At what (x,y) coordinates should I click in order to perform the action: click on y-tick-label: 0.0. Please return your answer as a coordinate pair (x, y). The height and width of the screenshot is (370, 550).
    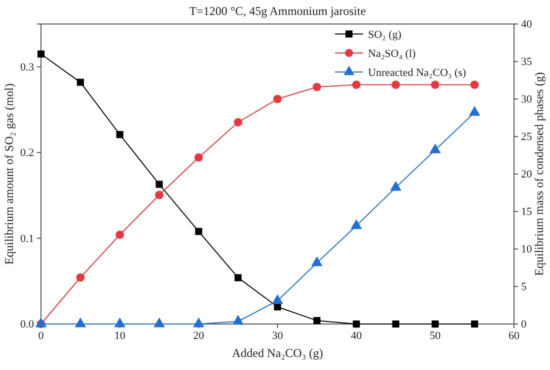
    Looking at the image, I should click on (27, 324).